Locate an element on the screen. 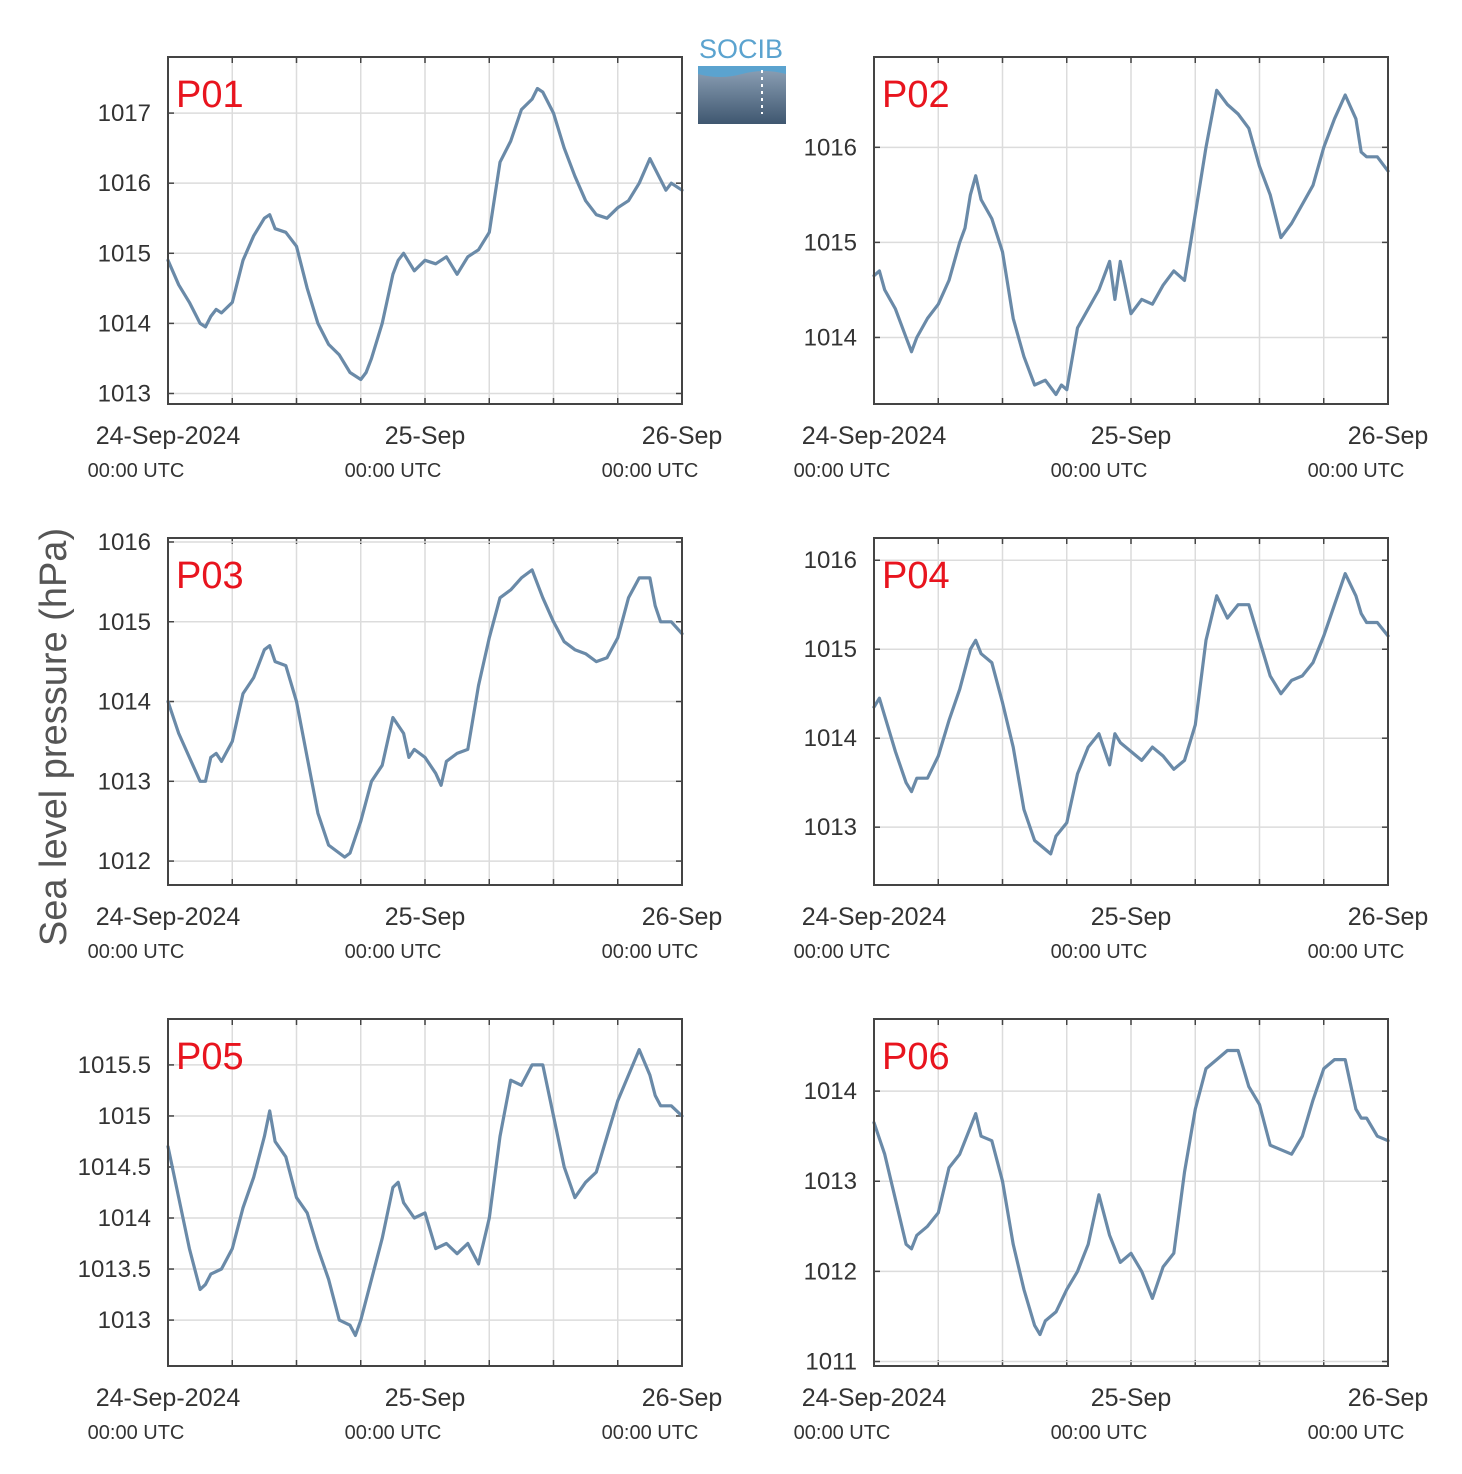 This screenshot has height=1474, width=1462. logo-wave is located at coordinates (742, 71).